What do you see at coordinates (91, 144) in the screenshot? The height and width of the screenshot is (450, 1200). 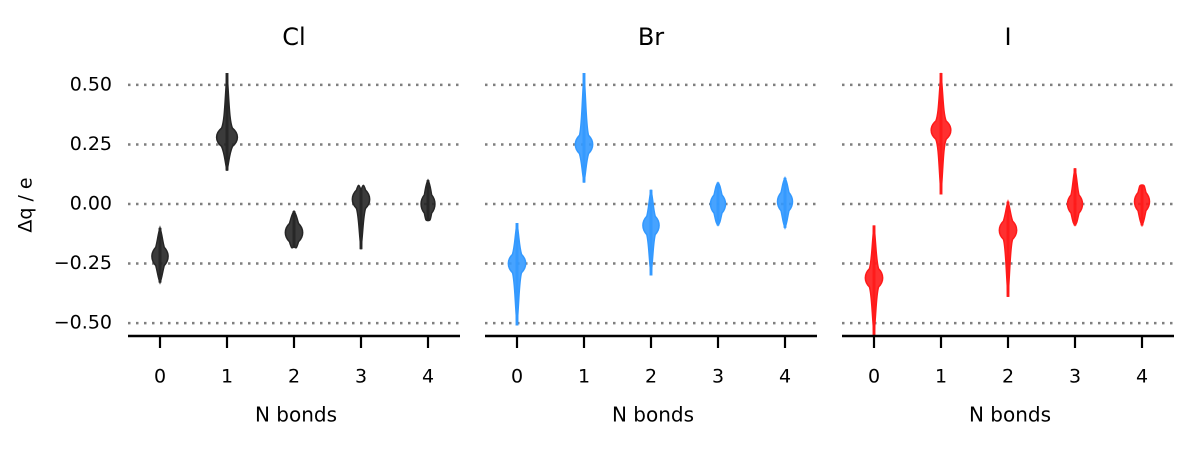 I see `y-tick-label: 0.25` at bounding box center [91, 144].